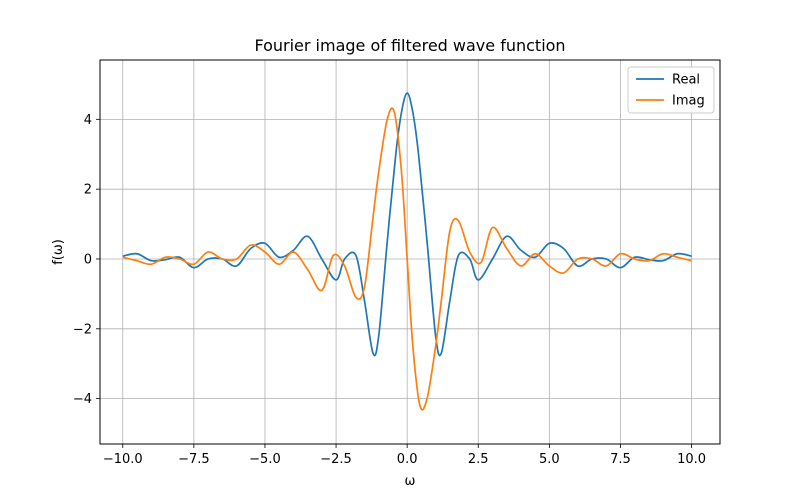  Describe the element at coordinates (549, 459) in the screenshot. I see `x-tick-label: 5.0` at that location.